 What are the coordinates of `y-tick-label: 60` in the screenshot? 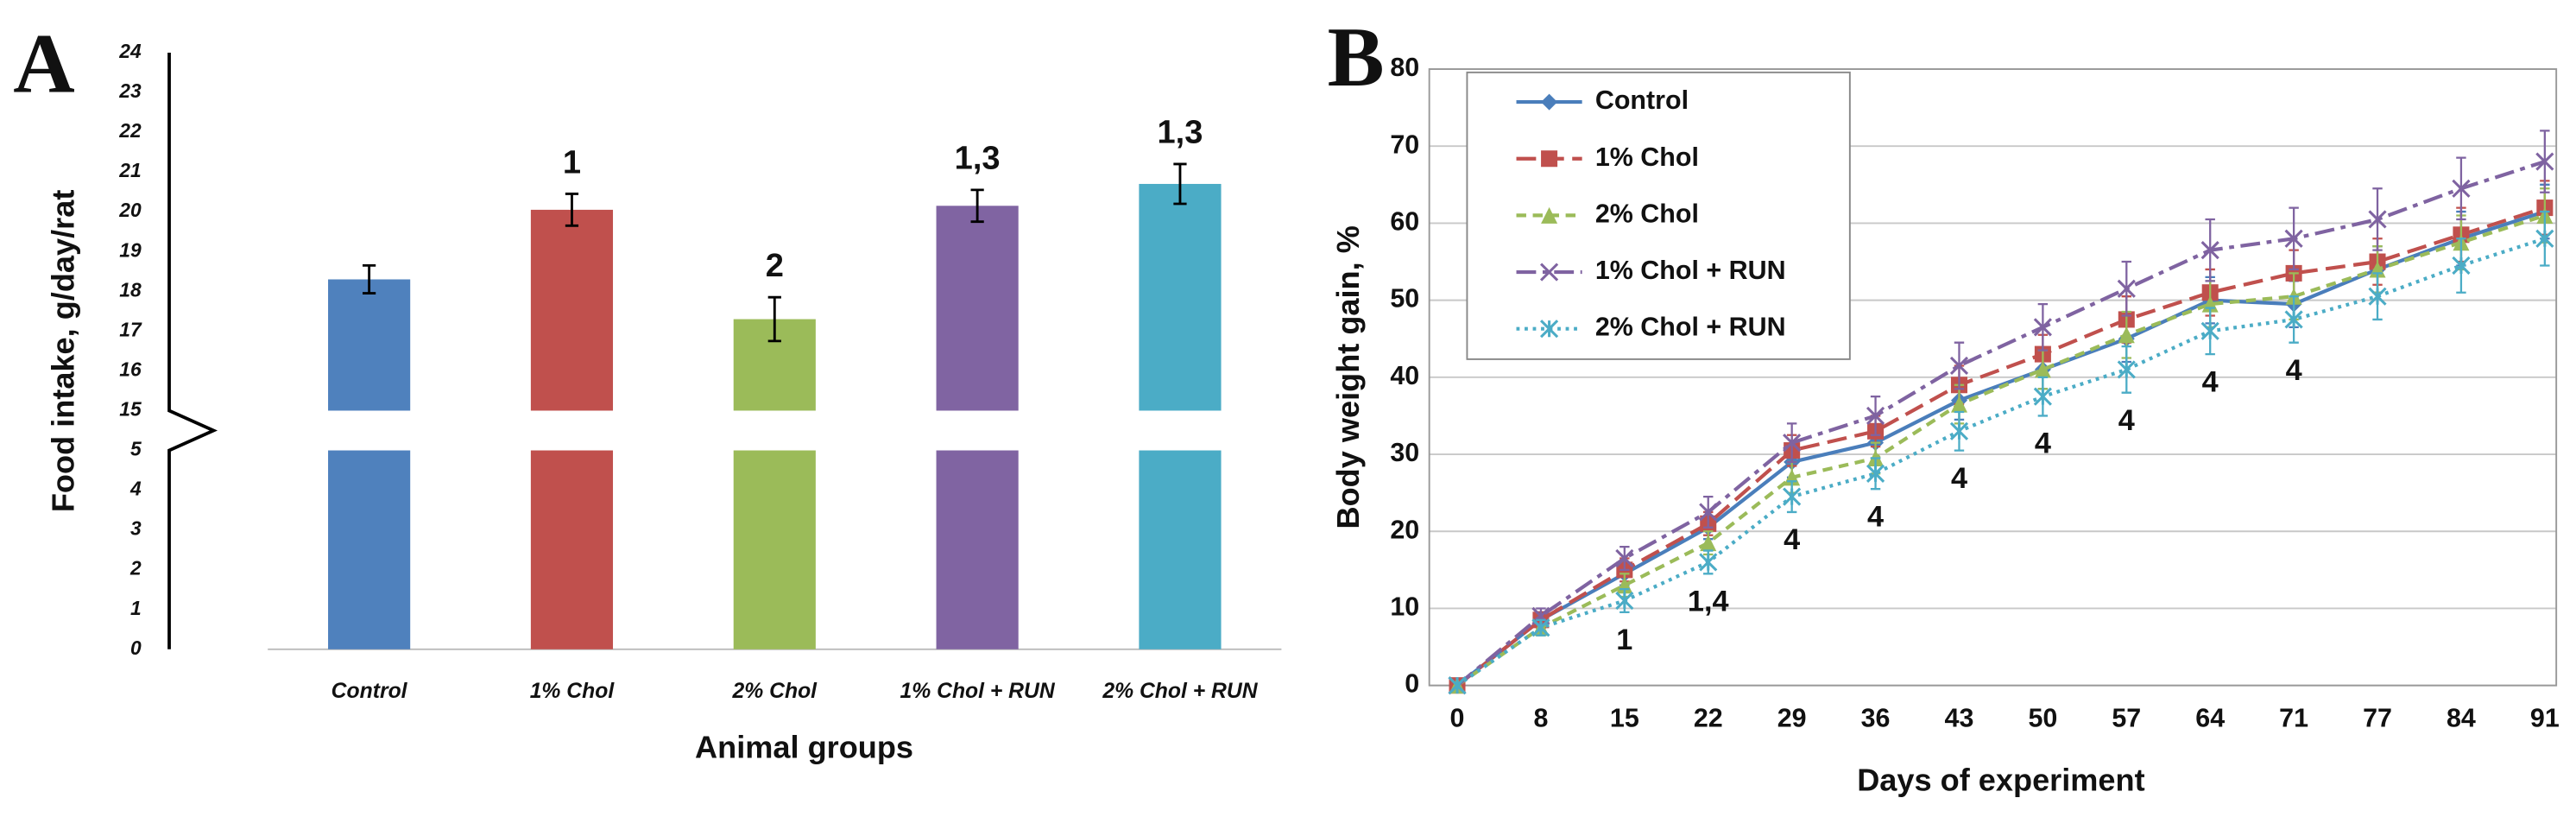 It's located at (1404, 221).